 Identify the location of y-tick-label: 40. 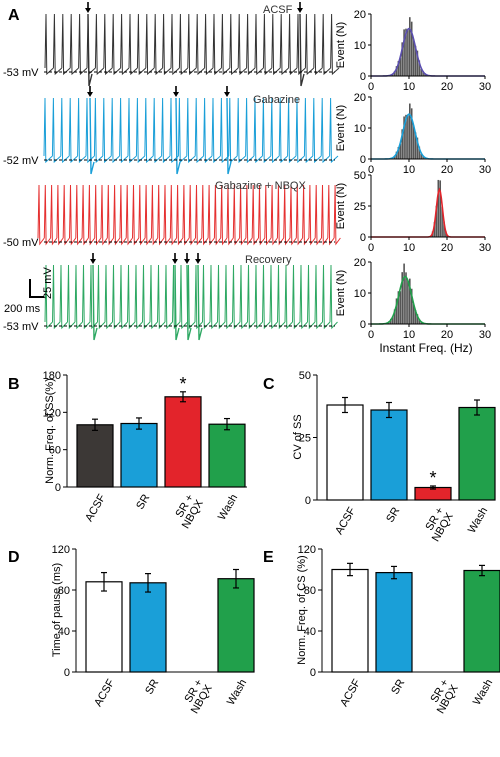
(64, 632).